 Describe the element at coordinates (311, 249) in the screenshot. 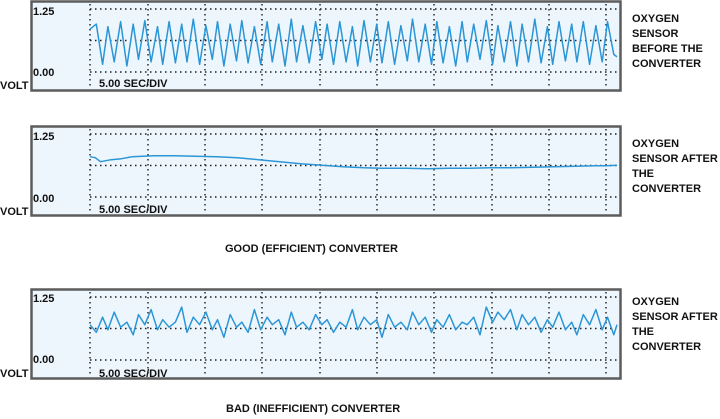

I see `caption-good-converter: GOOD (EFFICIENT) CONVERTER` at that location.